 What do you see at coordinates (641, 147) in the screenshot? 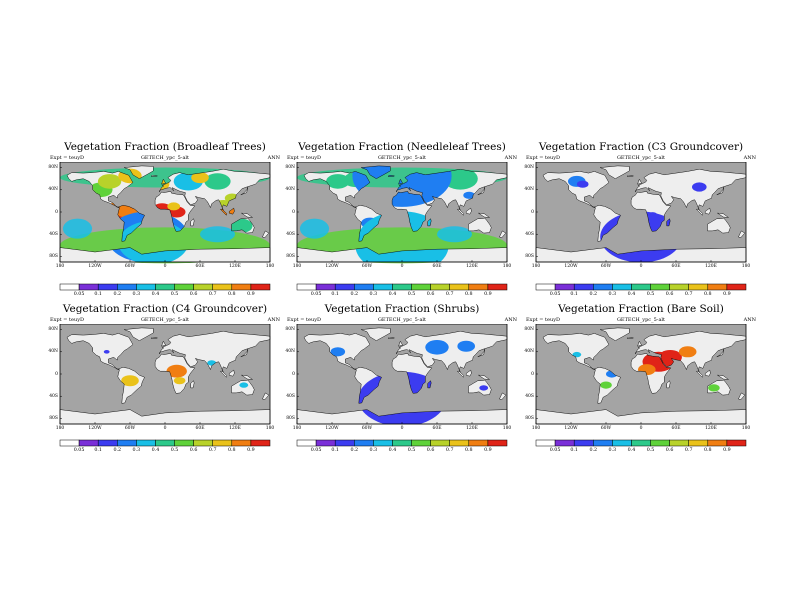
I see `panel-title: Vegetation Fraction (C3 Groundcover)` at bounding box center [641, 147].